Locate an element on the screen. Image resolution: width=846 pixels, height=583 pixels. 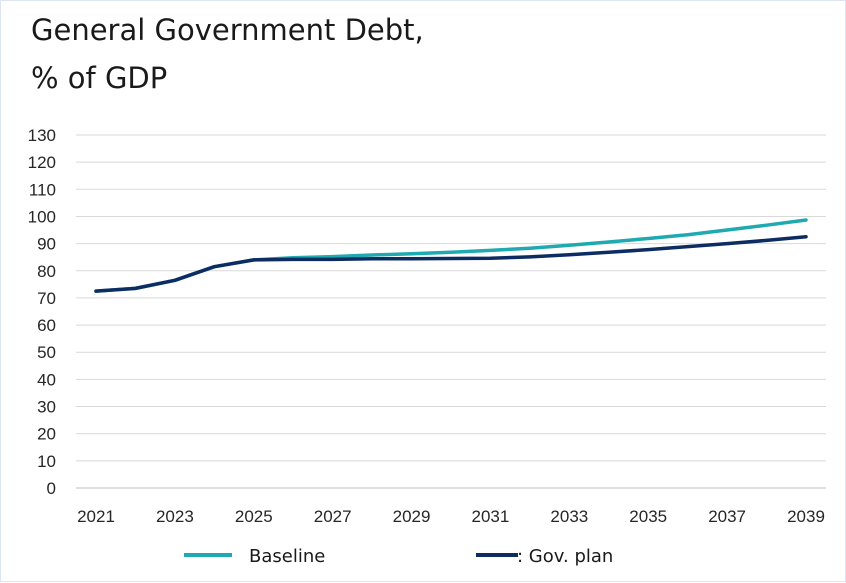
x-tick-label: 2037 is located at coordinates (727, 516).